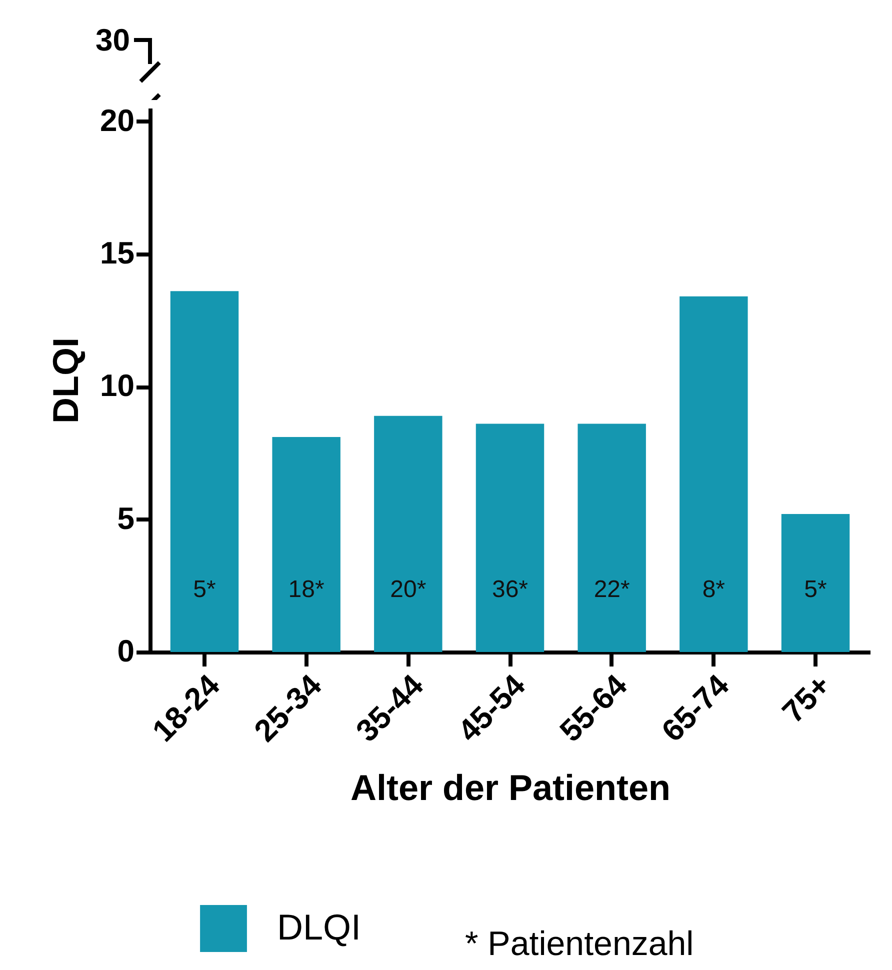 The width and height of the screenshot is (892, 970). I want to click on y-tick-label: 20, so click(117, 120).